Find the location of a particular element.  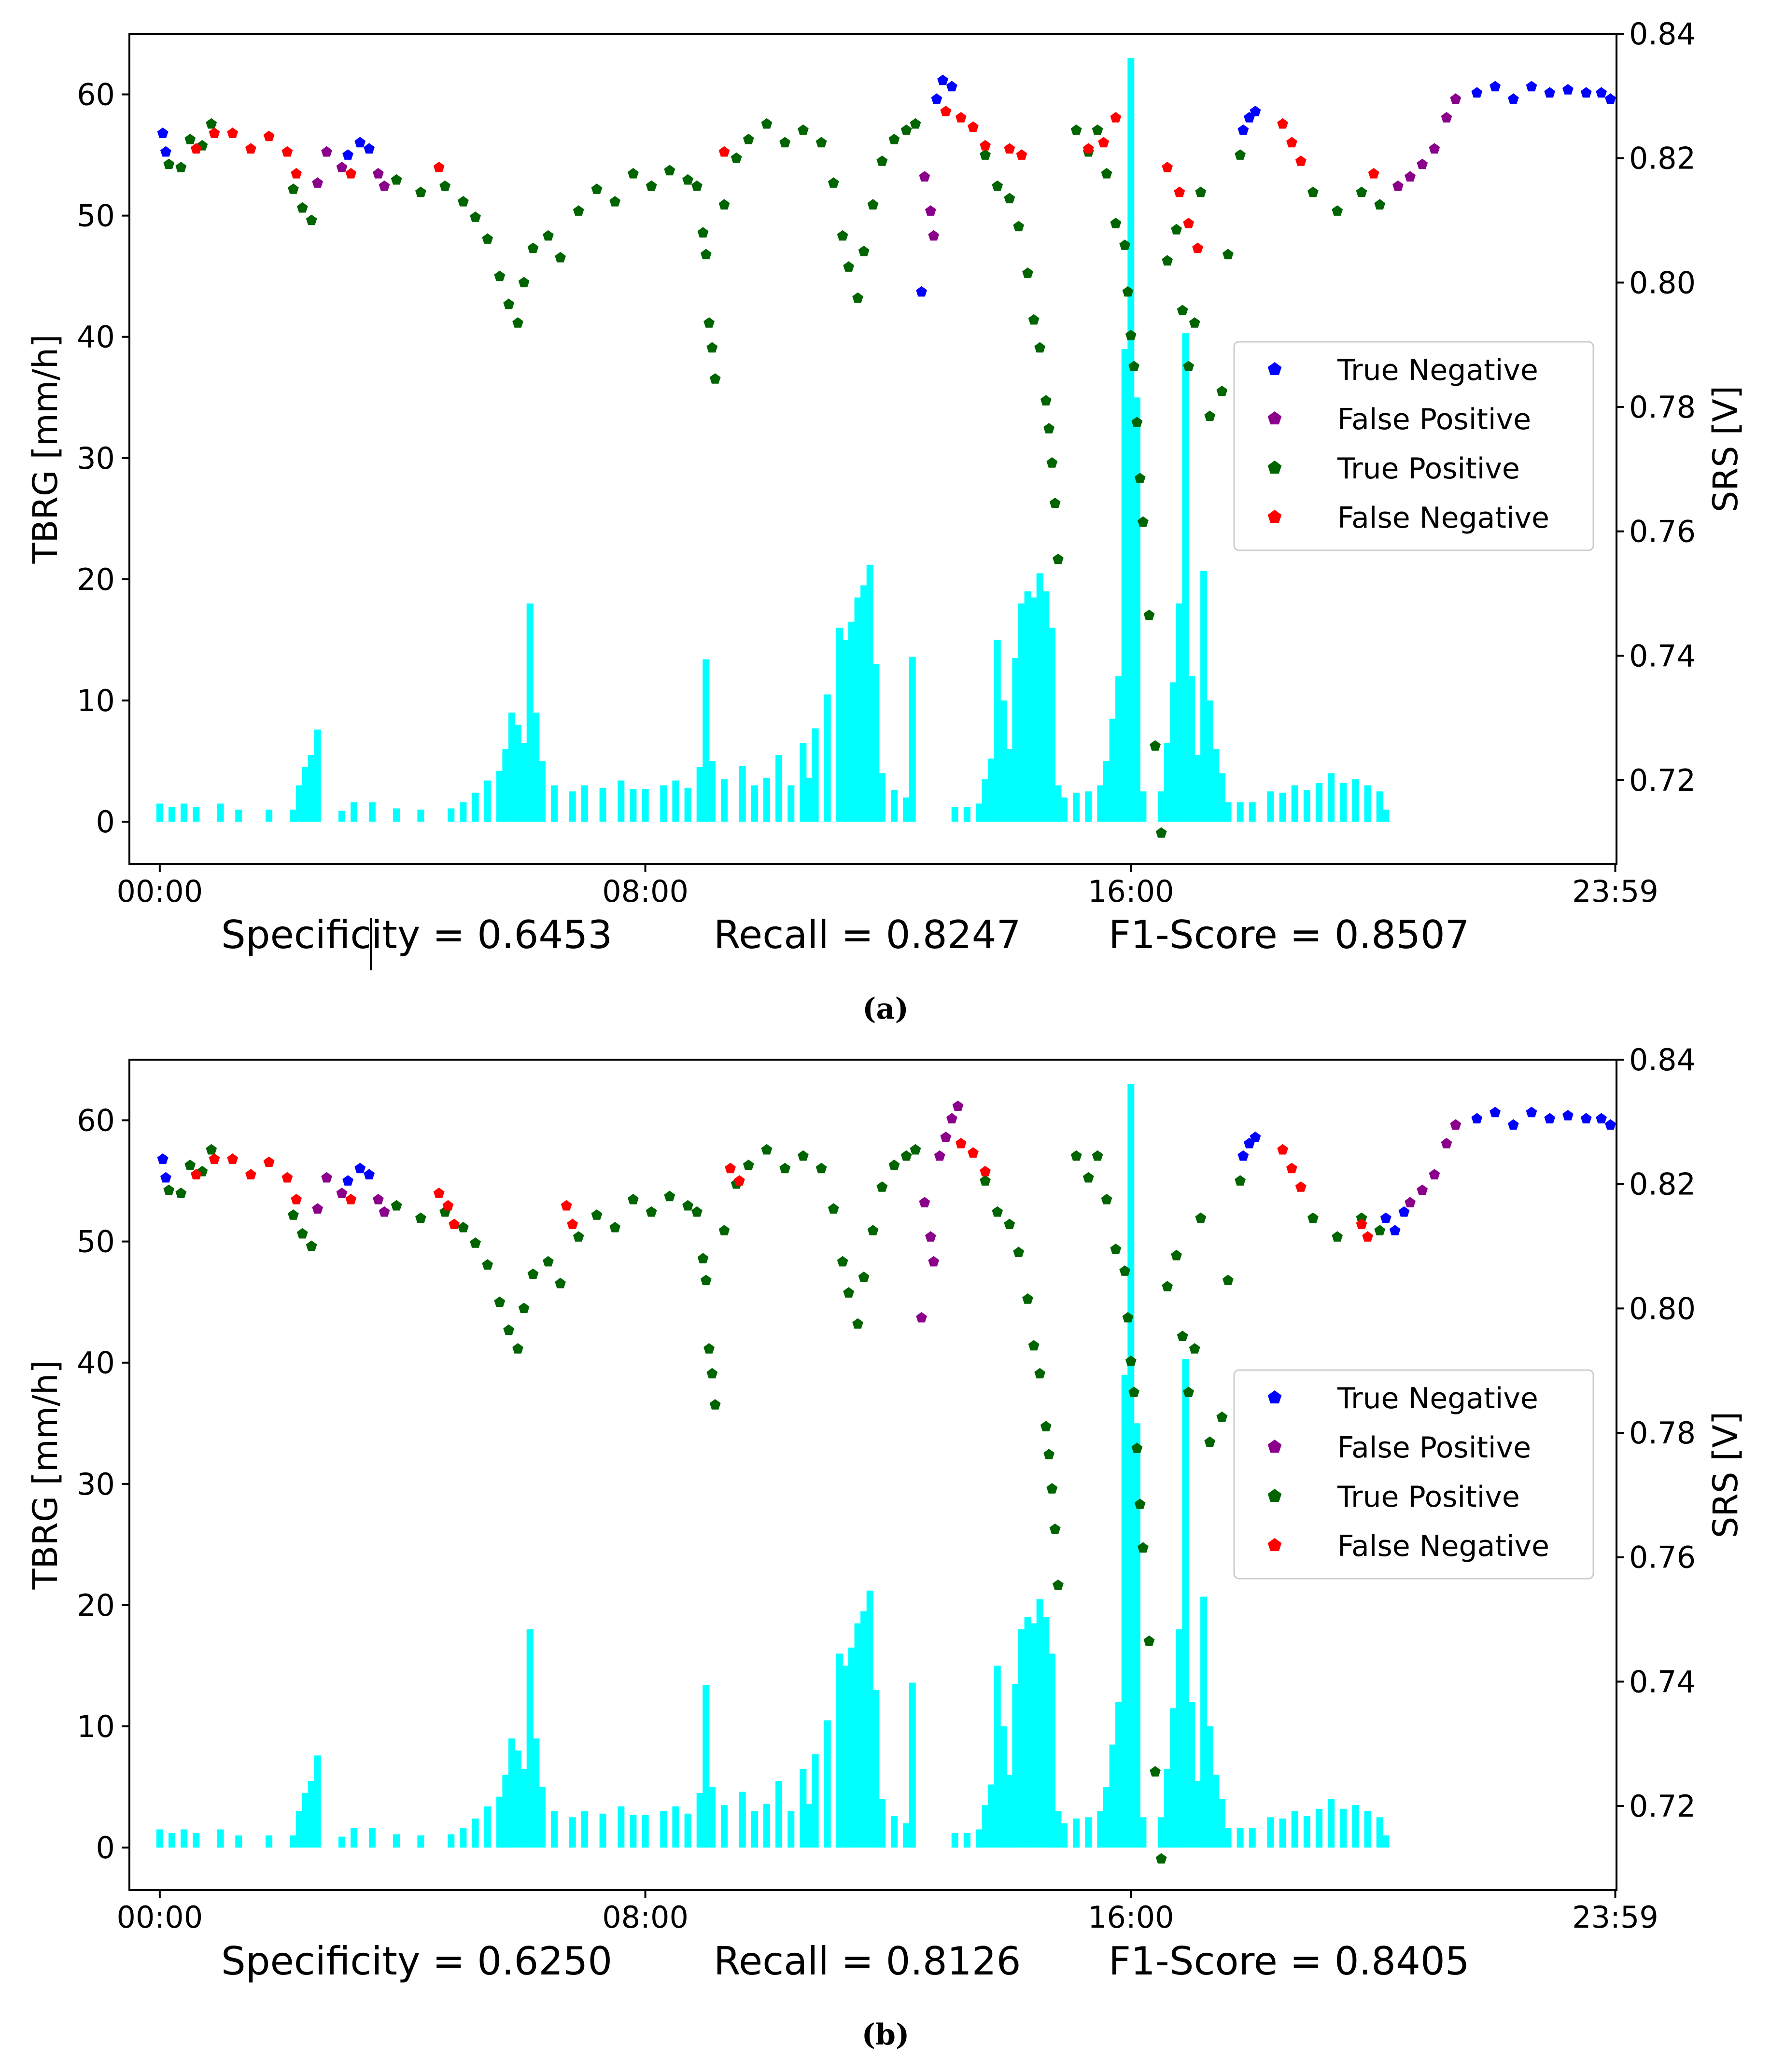

panel-a-false-positive-point is located at coordinates (924, 177).